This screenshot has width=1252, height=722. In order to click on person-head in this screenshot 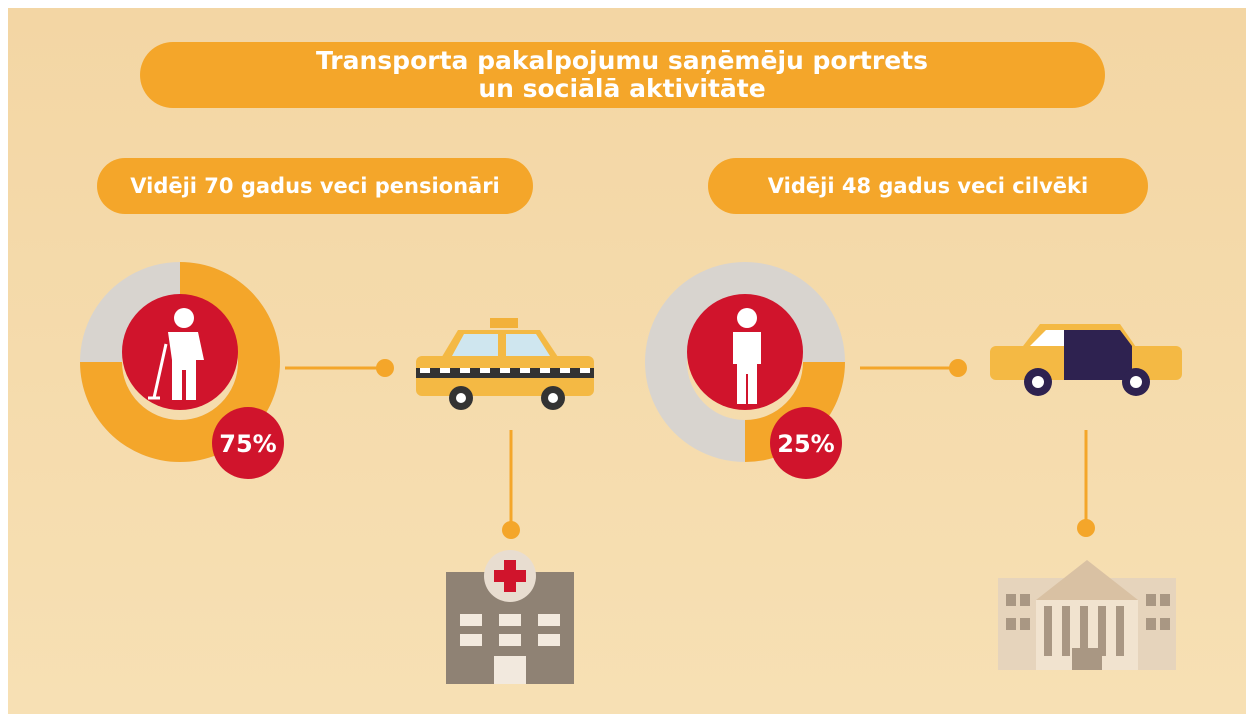, I will do `click(747, 318)`.